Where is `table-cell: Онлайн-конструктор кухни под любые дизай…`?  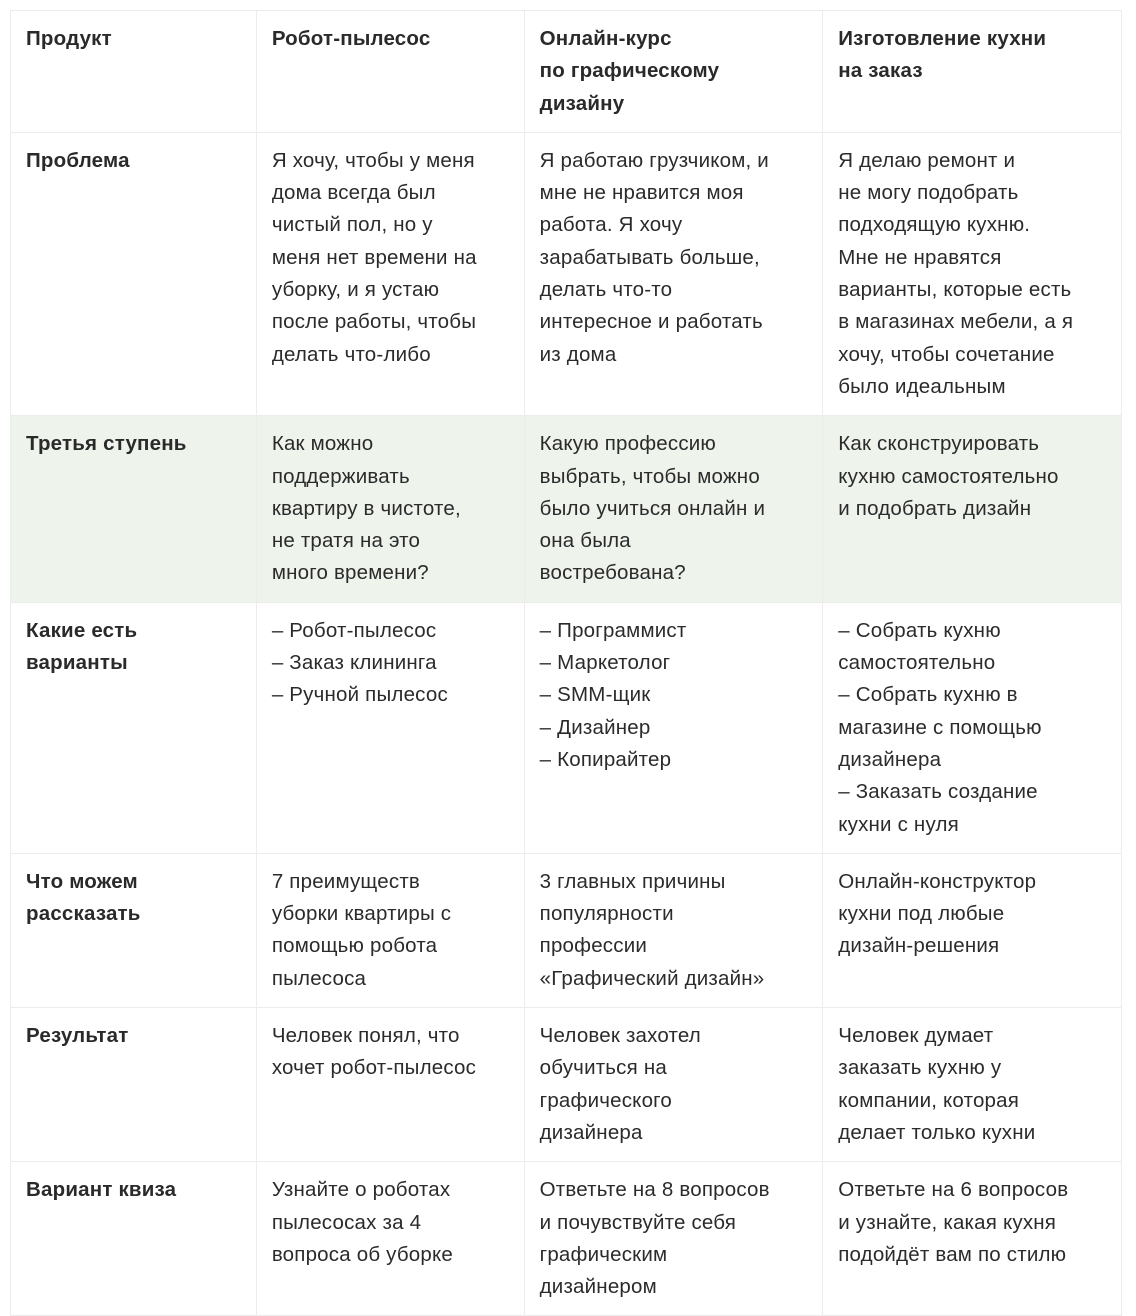
table-cell: Онлайн-конструктор кухни под любые дизай… is located at coordinates (972, 930).